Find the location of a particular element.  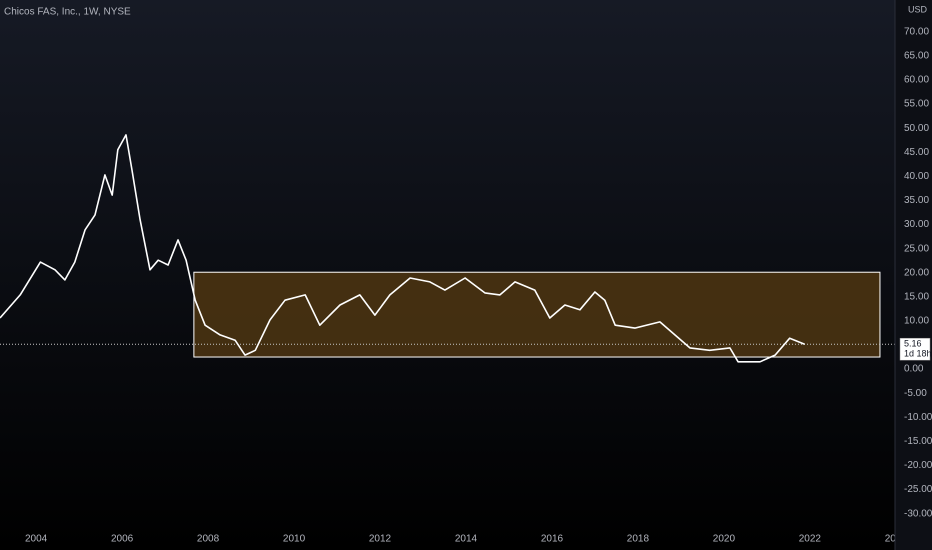

countdown-label: 1d 18h is located at coordinates (918, 354).